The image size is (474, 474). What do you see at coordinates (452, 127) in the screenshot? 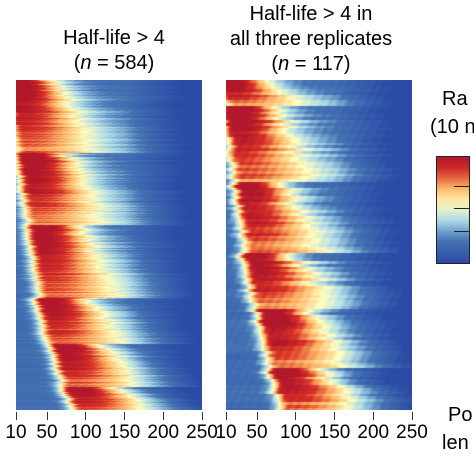
I see `legend-title-line2: (10 n` at bounding box center [452, 127].